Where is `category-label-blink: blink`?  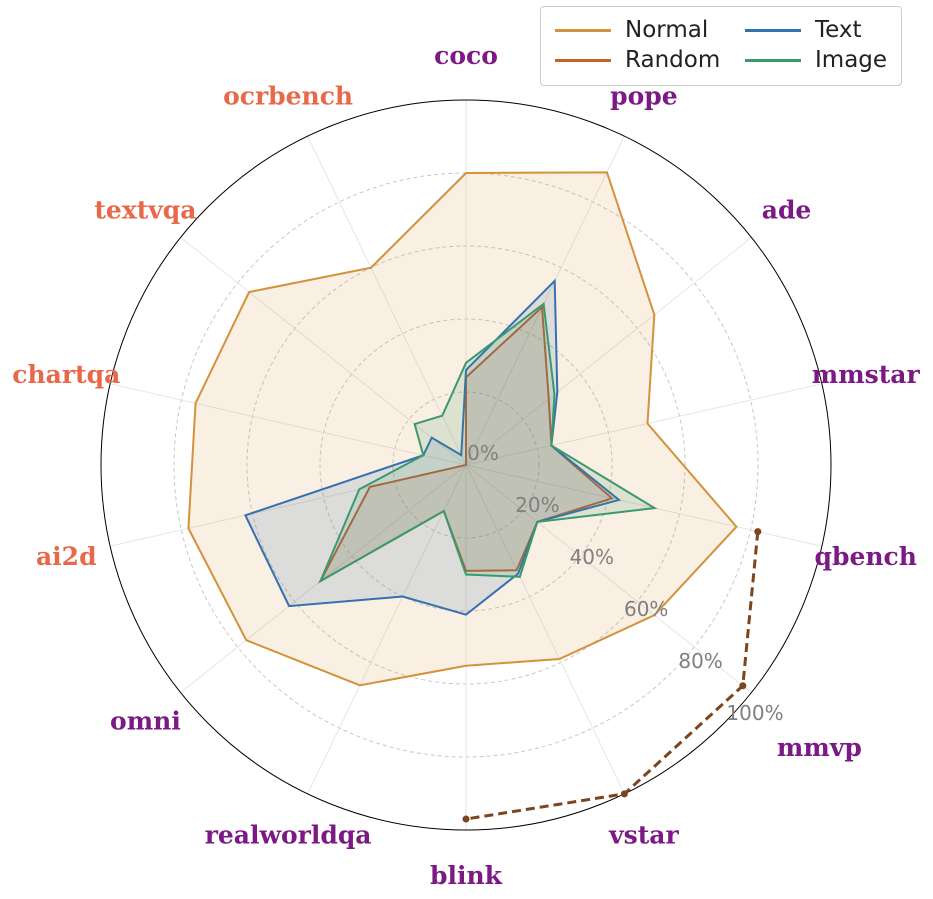
category-label-blink: blink is located at coordinates (466, 875).